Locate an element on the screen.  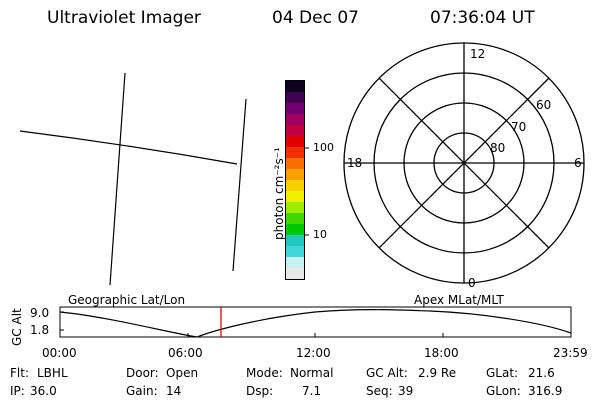
gain-value: 14 is located at coordinates (174, 391).